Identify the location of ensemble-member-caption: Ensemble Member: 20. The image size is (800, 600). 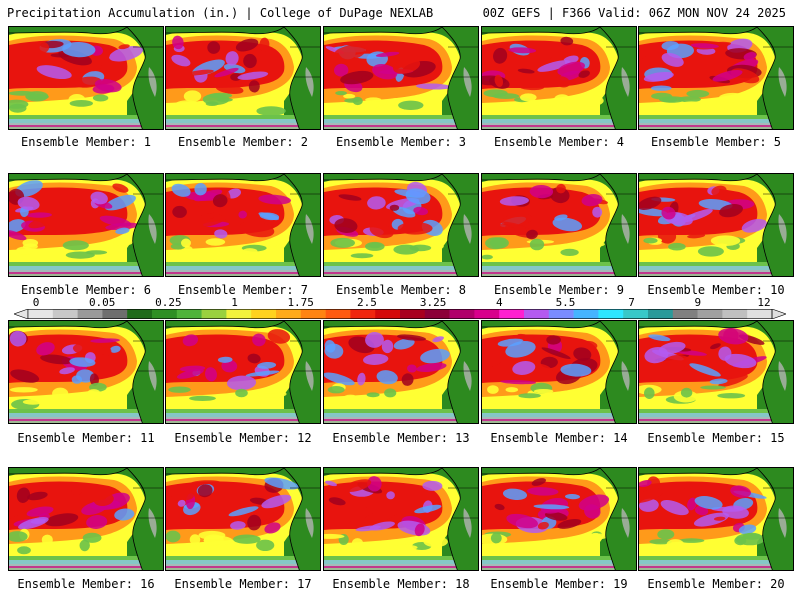
(716, 584).